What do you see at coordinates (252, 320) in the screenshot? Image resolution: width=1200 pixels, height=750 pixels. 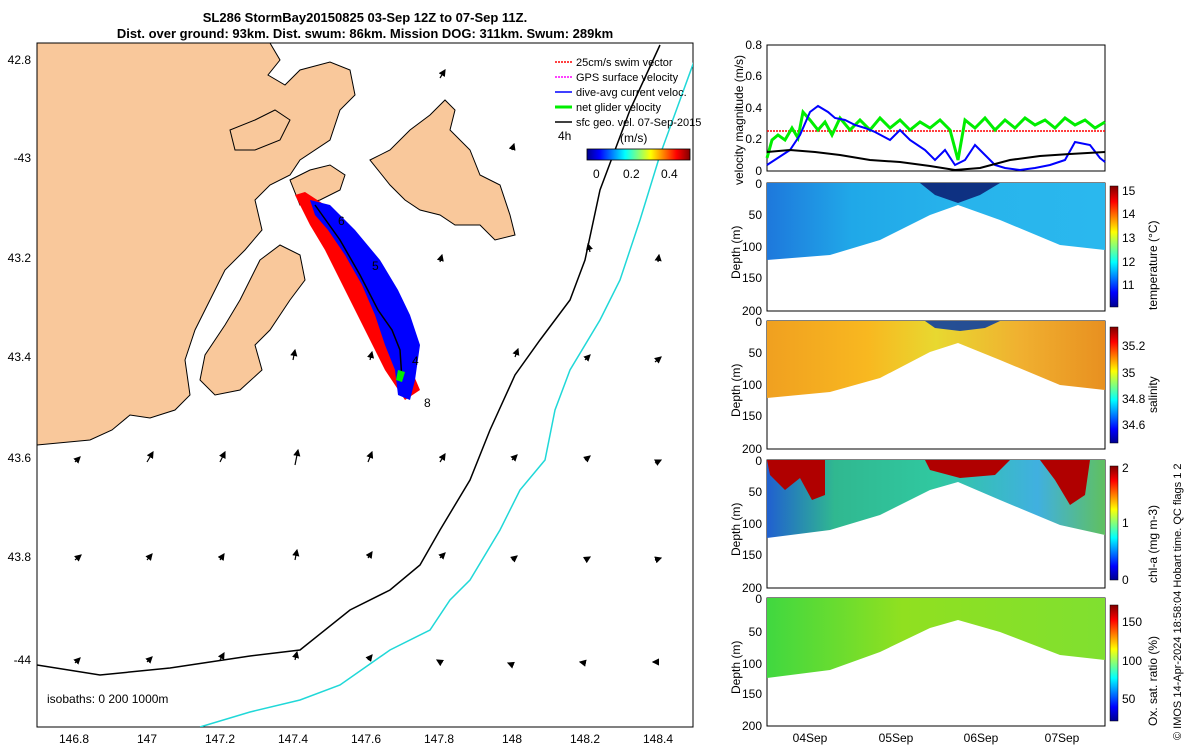 I see `land-tasman-peninsula` at bounding box center [252, 320].